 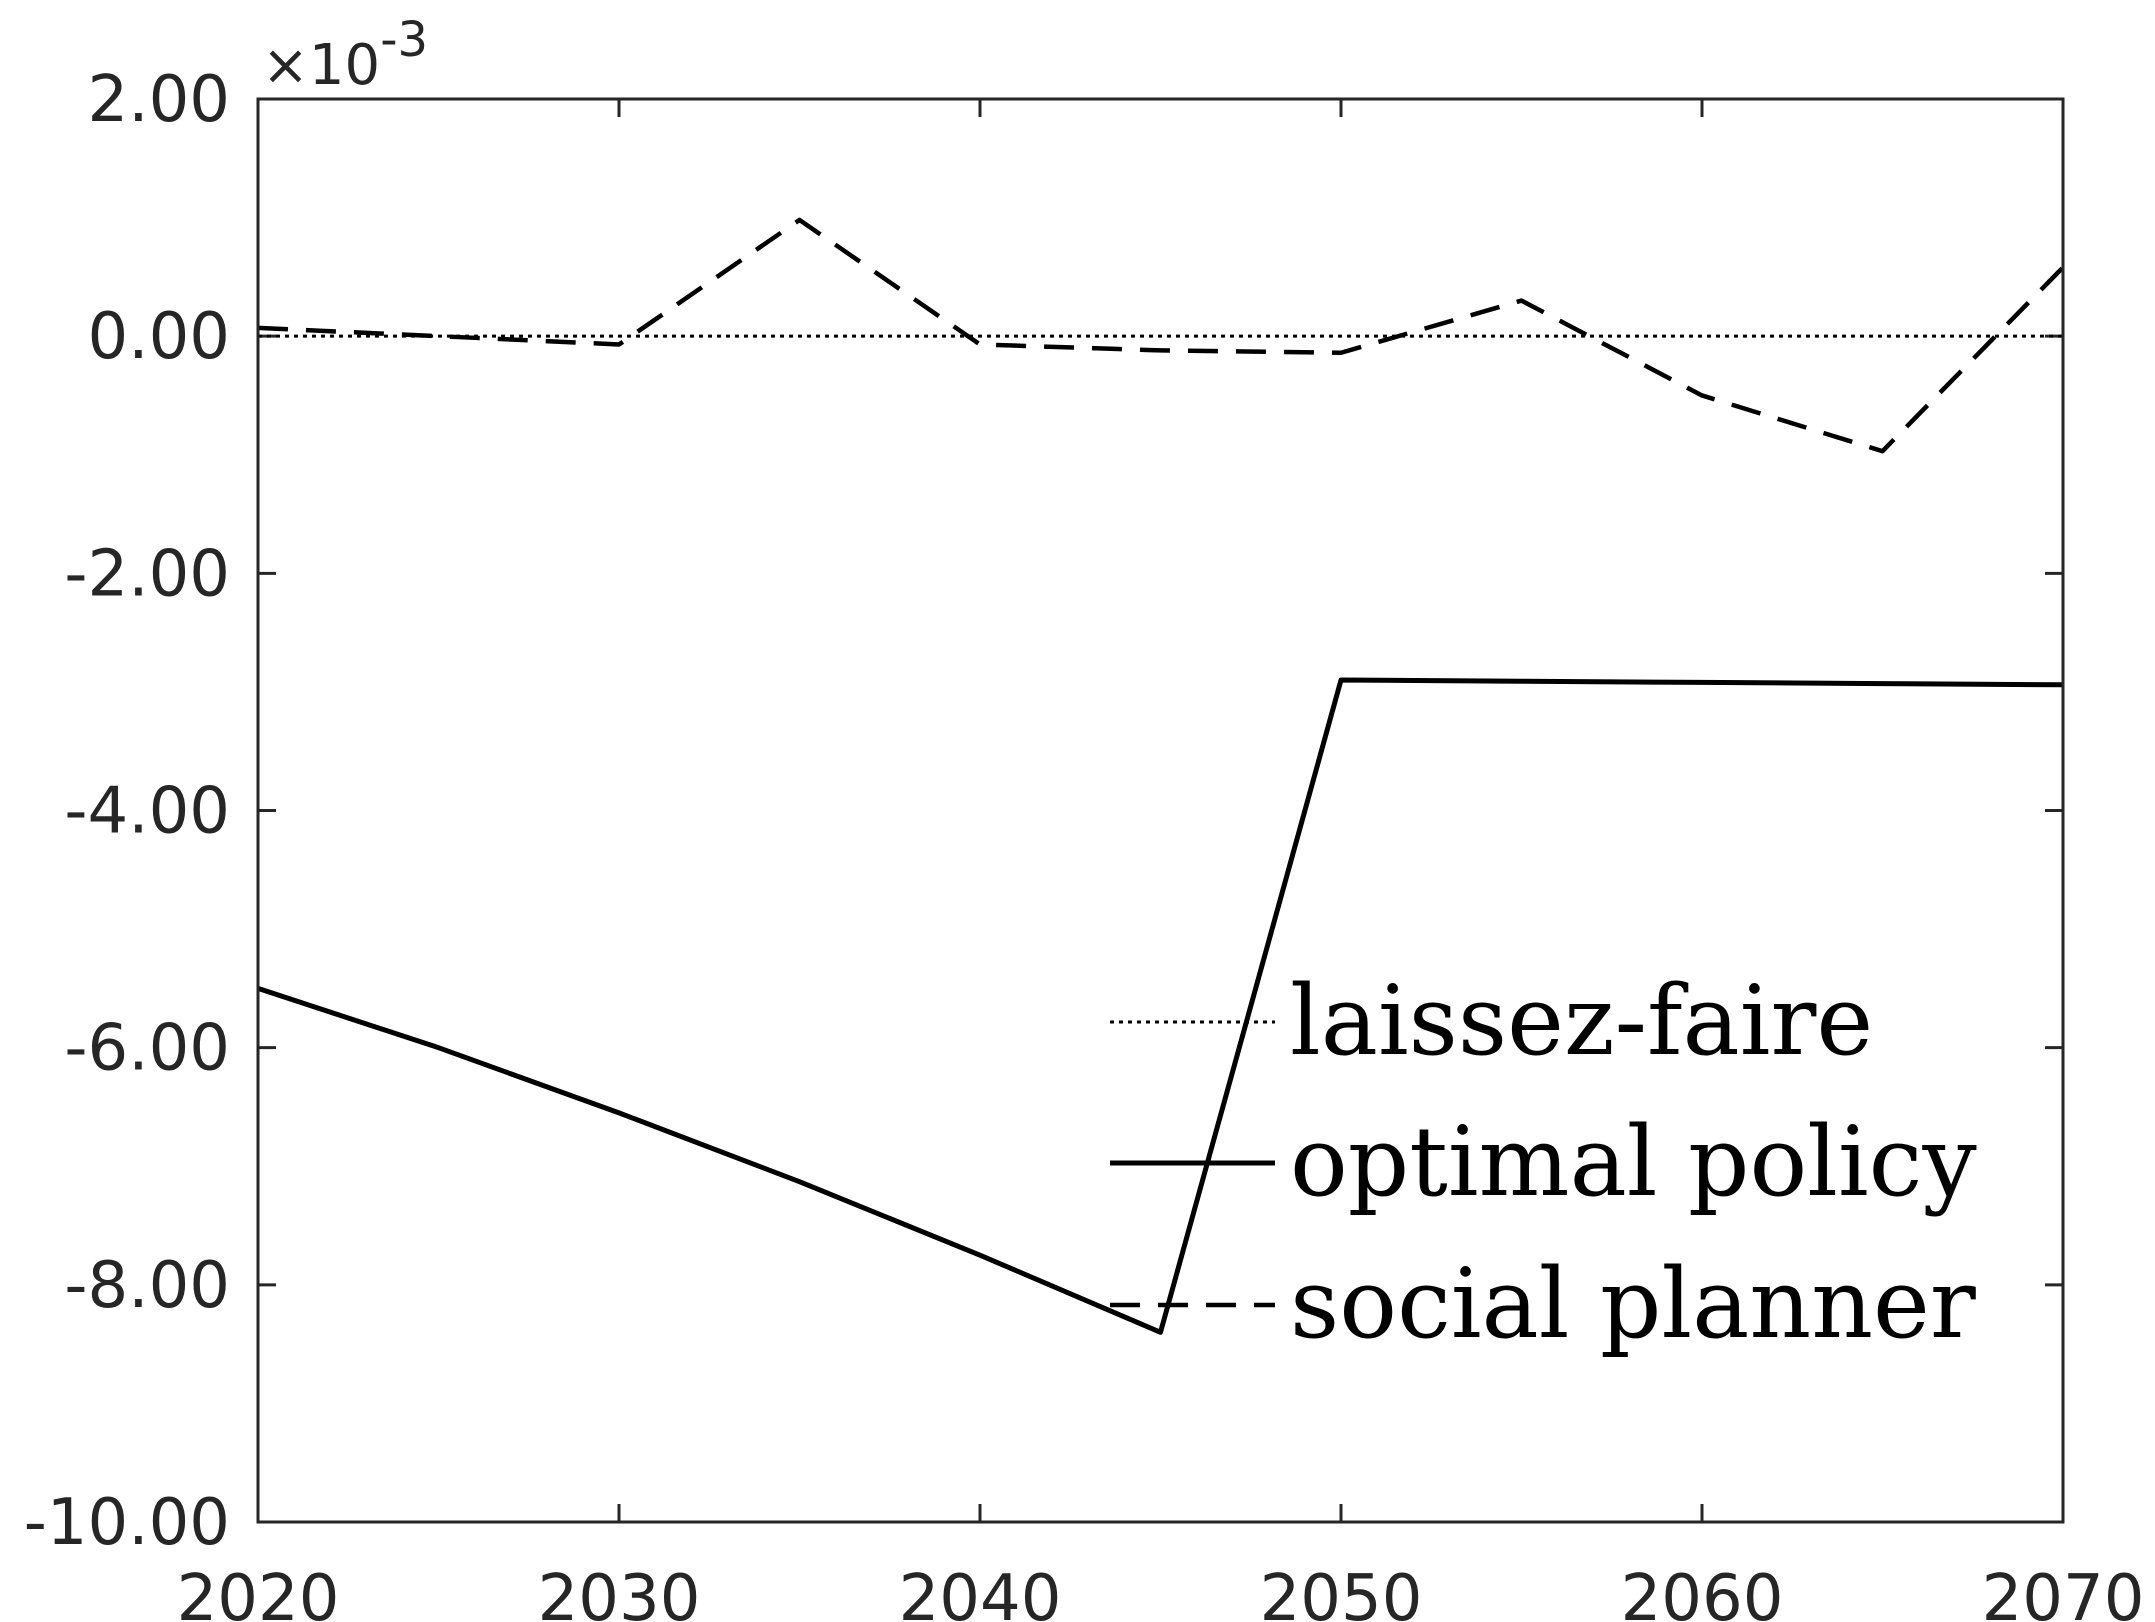 I want to click on y-axis-multiplier-base: ×10, so click(x=321, y=65).